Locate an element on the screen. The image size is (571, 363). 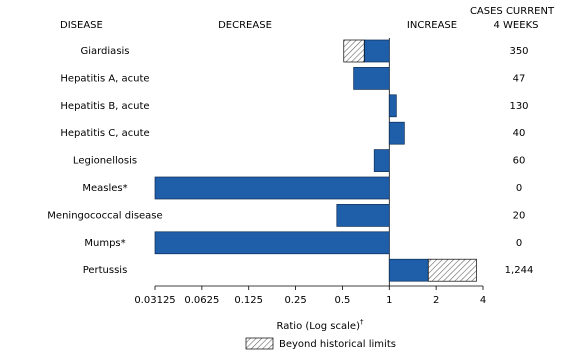
x-tick-label: 0.125 is located at coordinates (248, 300).